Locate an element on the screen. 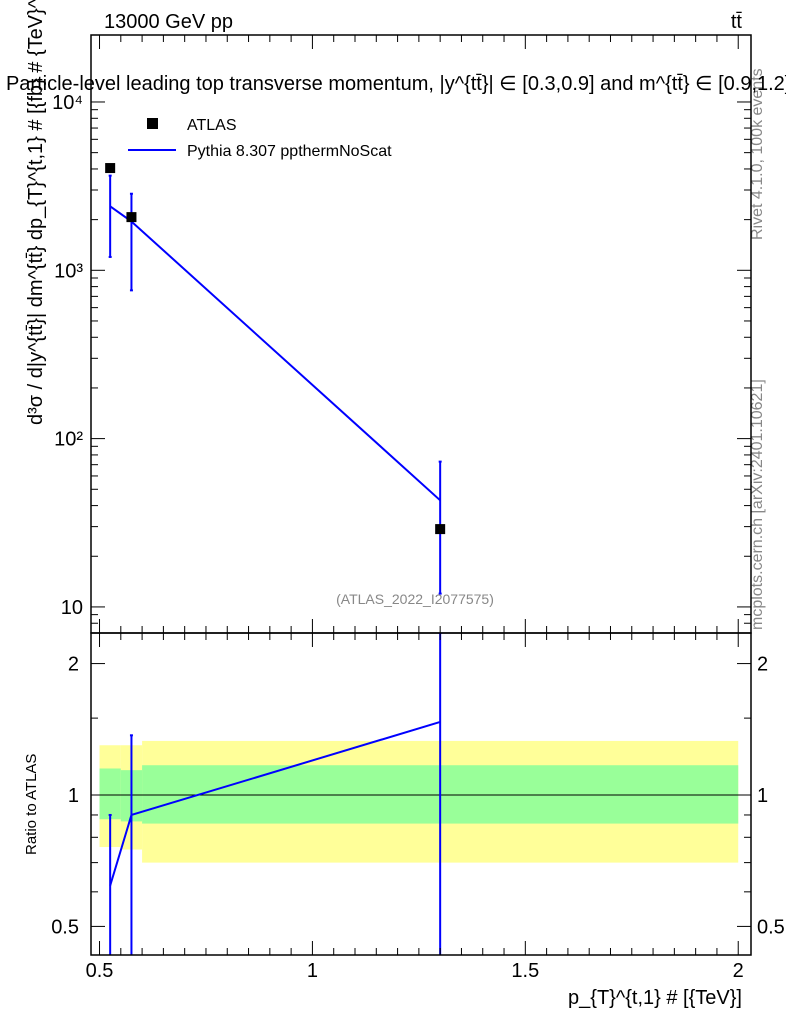  source-label: mcplots.cern.ch [arXiv:2401.10621] is located at coordinates (757, 504).